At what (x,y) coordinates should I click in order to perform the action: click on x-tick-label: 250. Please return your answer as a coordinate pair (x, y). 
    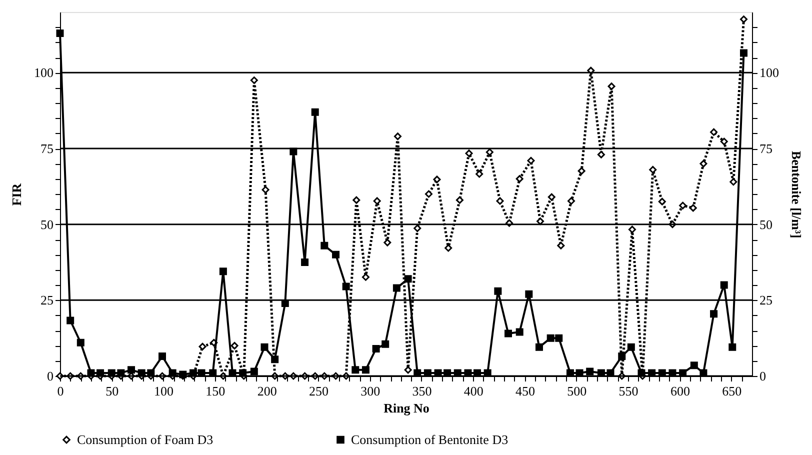
    Looking at the image, I should click on (318, 391).